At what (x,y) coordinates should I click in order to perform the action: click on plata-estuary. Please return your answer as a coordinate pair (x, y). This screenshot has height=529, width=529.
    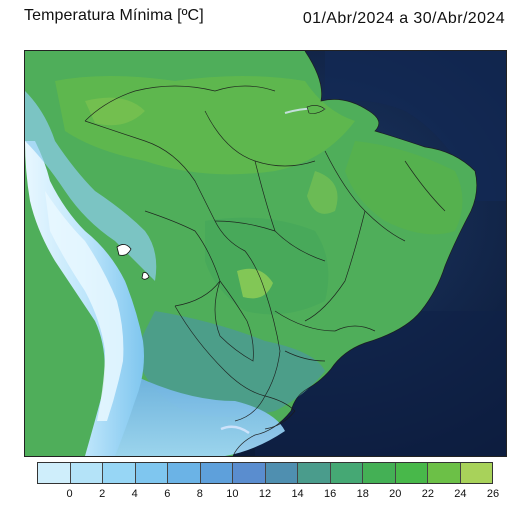
    Looking at the image, I should click on (235, 430).